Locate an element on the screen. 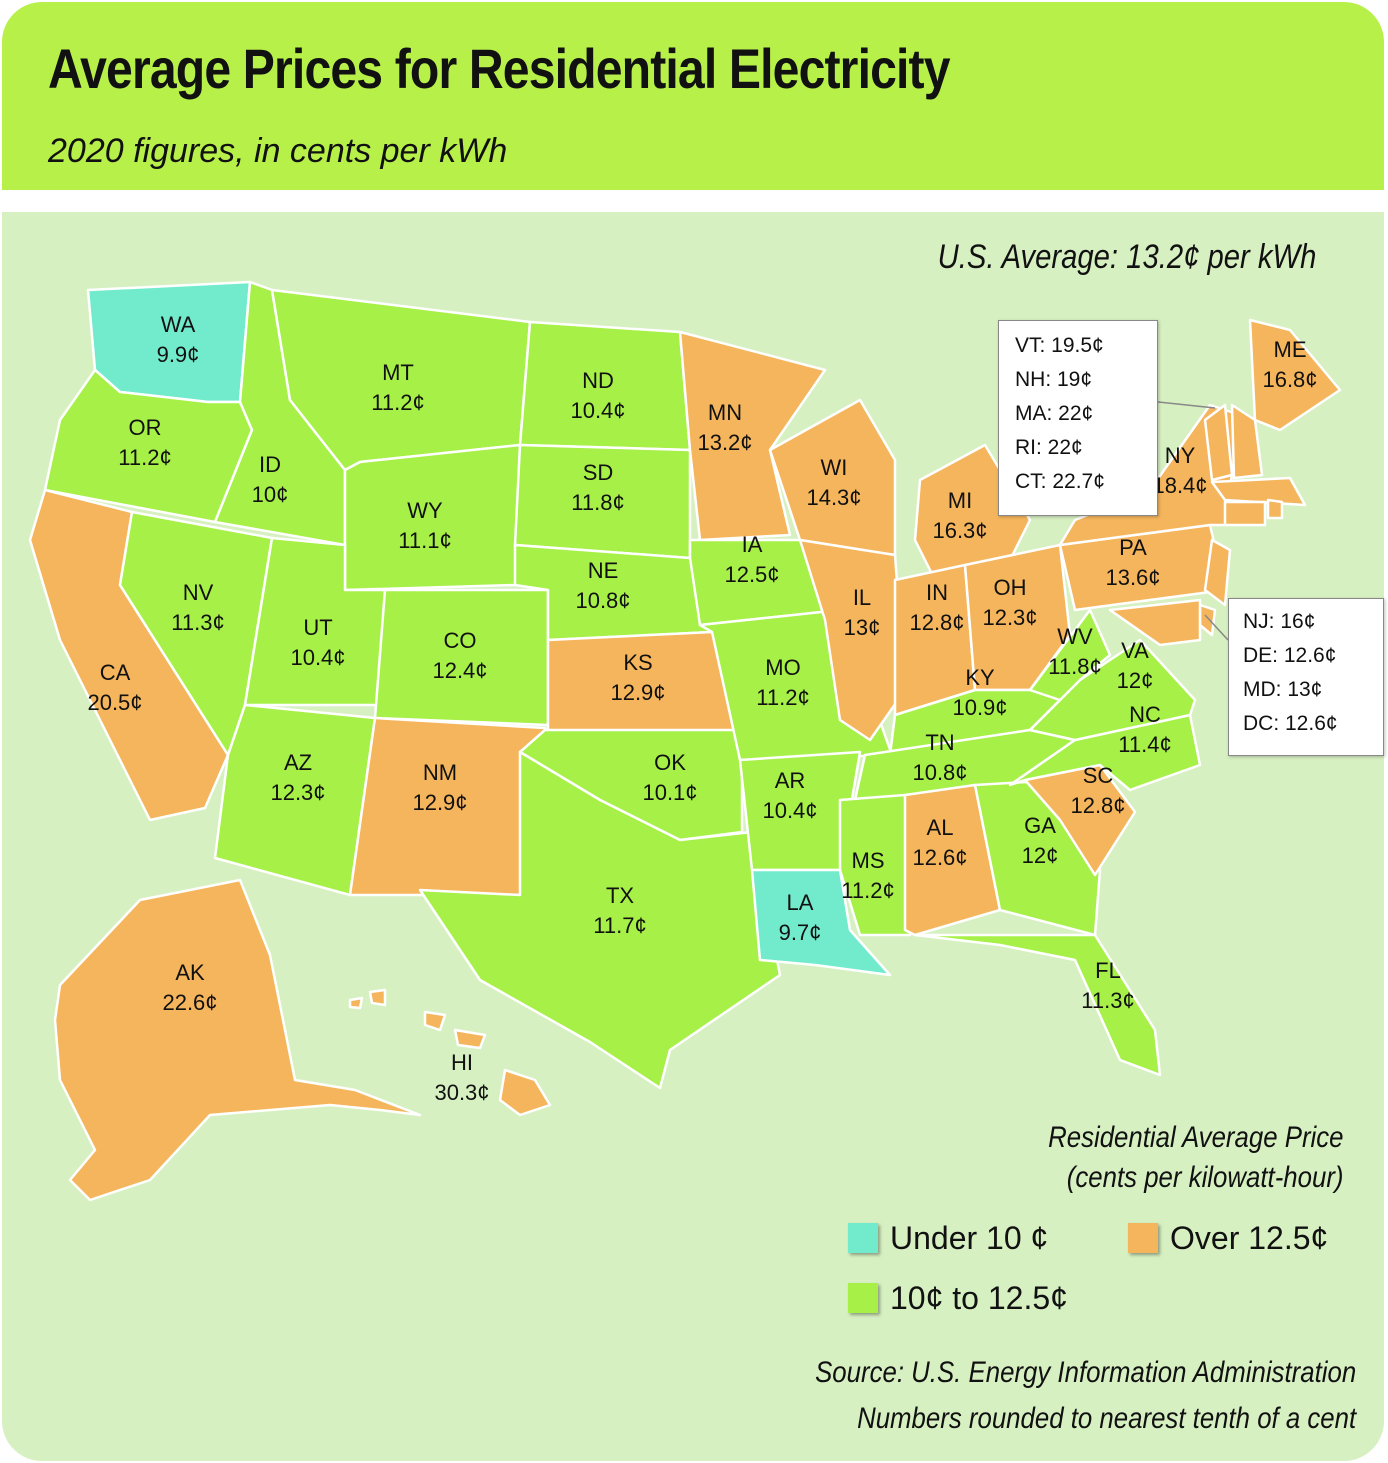  state-ma is located at coordinates (1258, 491).